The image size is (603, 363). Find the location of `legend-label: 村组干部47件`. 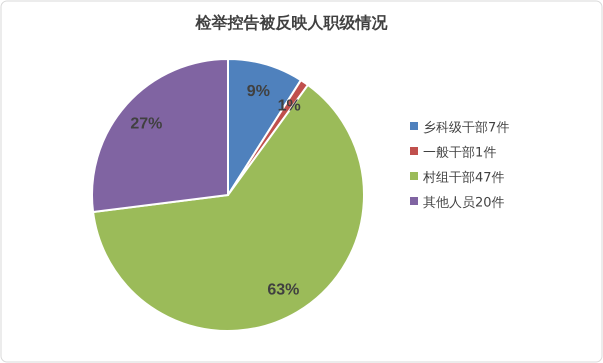

legend-label: 村组干部47件 is located at coordinates (463, 178).